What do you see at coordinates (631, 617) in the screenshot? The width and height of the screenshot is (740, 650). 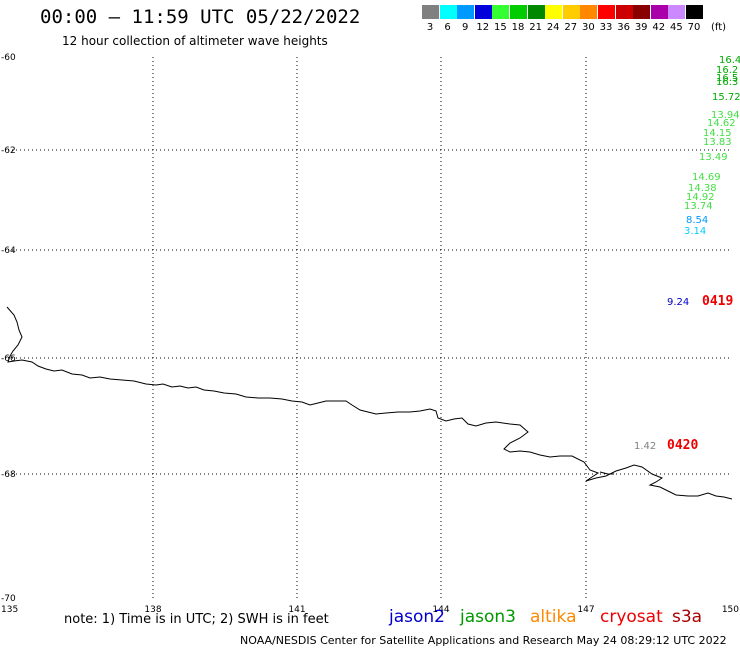 I see `satellite-name: cryosat` at bounding box center [631, 617].